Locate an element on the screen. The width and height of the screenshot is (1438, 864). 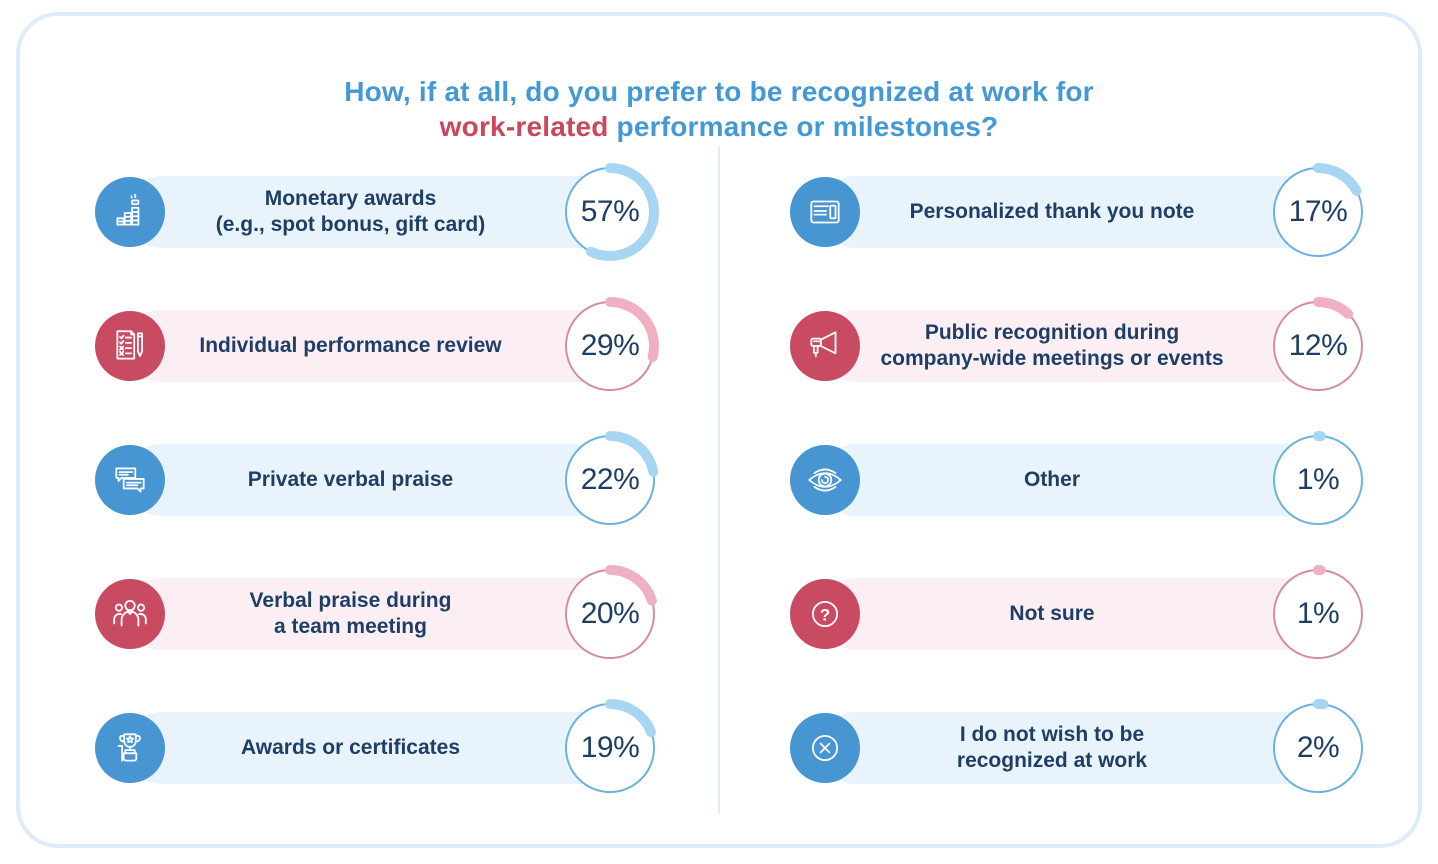
megaphone-icon is located at coordinates (825, 346).